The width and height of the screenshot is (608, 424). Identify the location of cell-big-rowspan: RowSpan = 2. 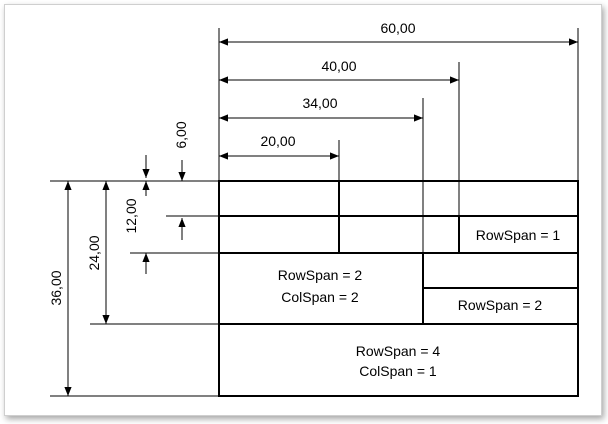
(320, 275).